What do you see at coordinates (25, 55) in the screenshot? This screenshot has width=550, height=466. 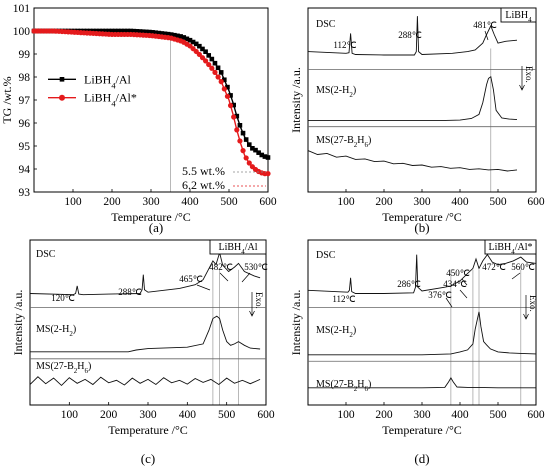 I see `y-tick-label: 99` at bounding box center [25, 55].